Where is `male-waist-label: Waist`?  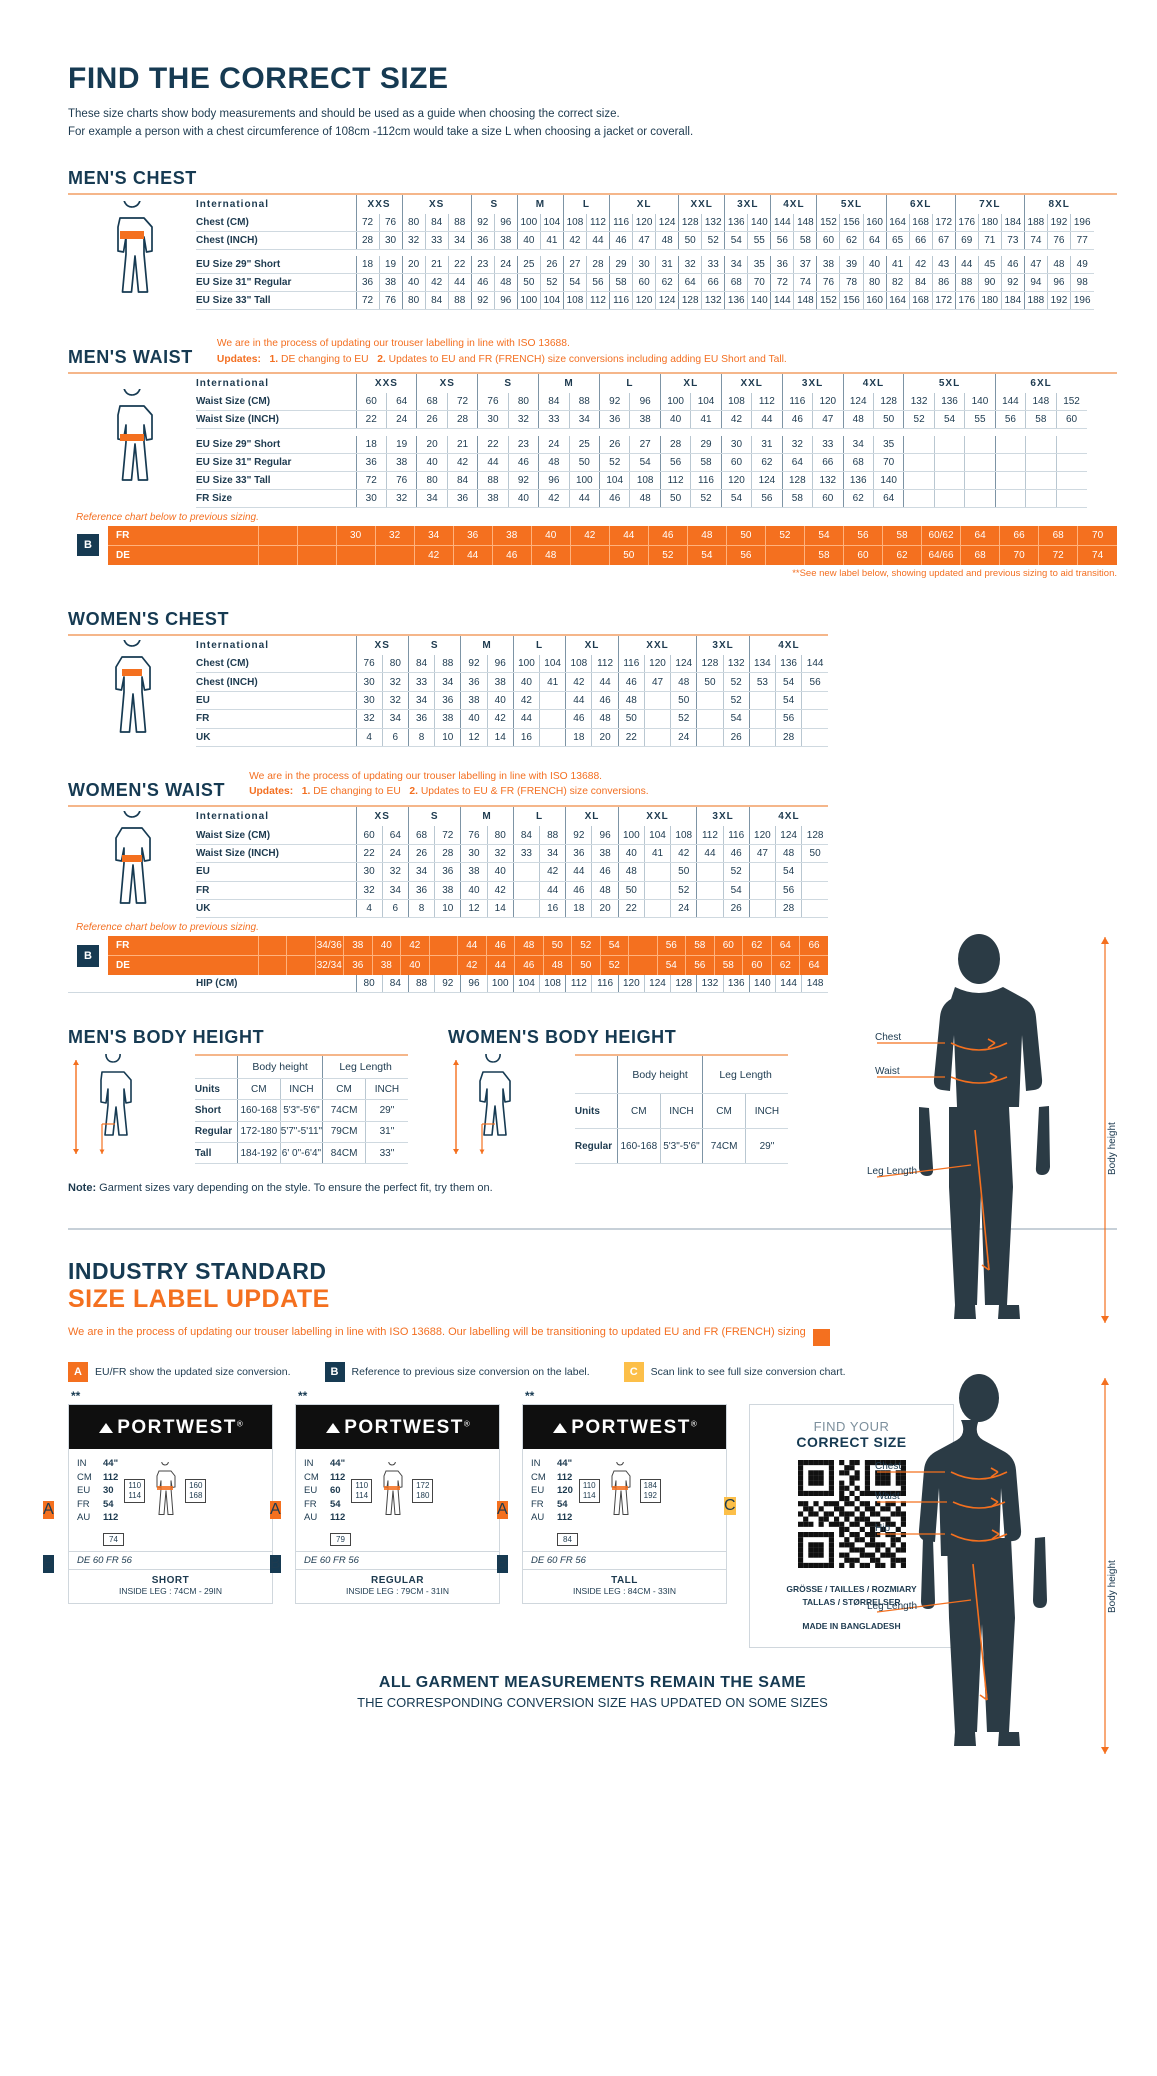 male-waist-label: Waist is located at coordinates (887, 1071).